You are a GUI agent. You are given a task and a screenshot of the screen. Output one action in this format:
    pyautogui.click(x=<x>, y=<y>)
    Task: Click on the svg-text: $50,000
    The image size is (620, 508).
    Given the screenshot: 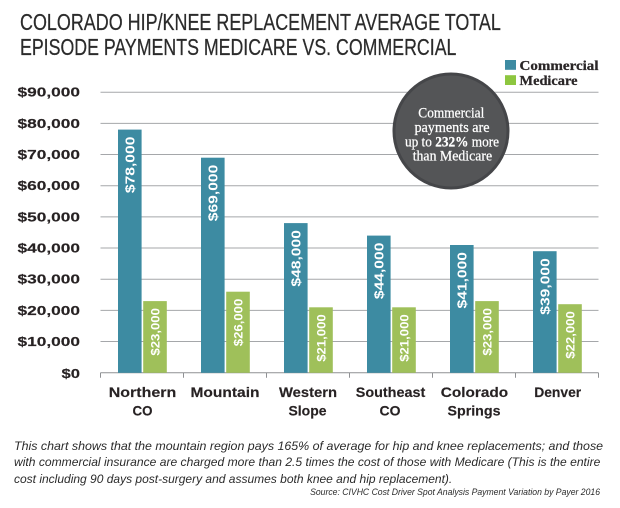 What is the action you would take?
    pyautogui.click(x=49, y=216)
    